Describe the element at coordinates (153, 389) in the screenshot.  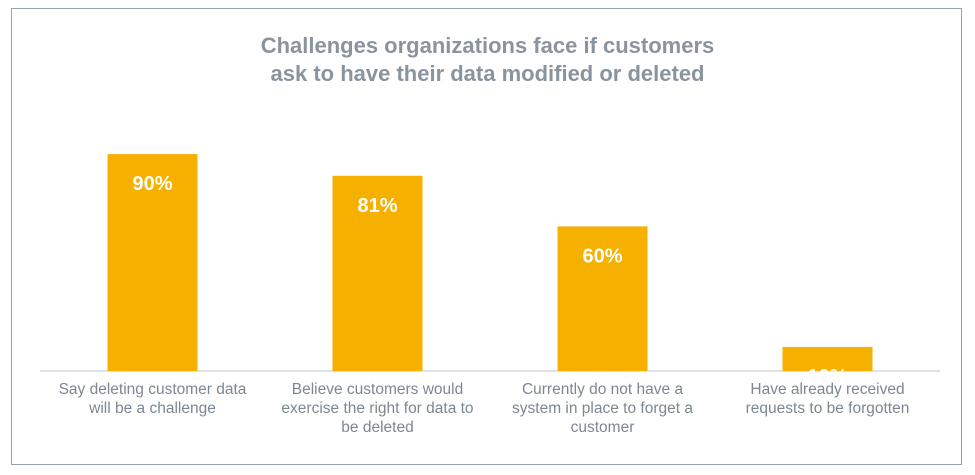
I see `category-label-line: Say deleting customer data` at that location.